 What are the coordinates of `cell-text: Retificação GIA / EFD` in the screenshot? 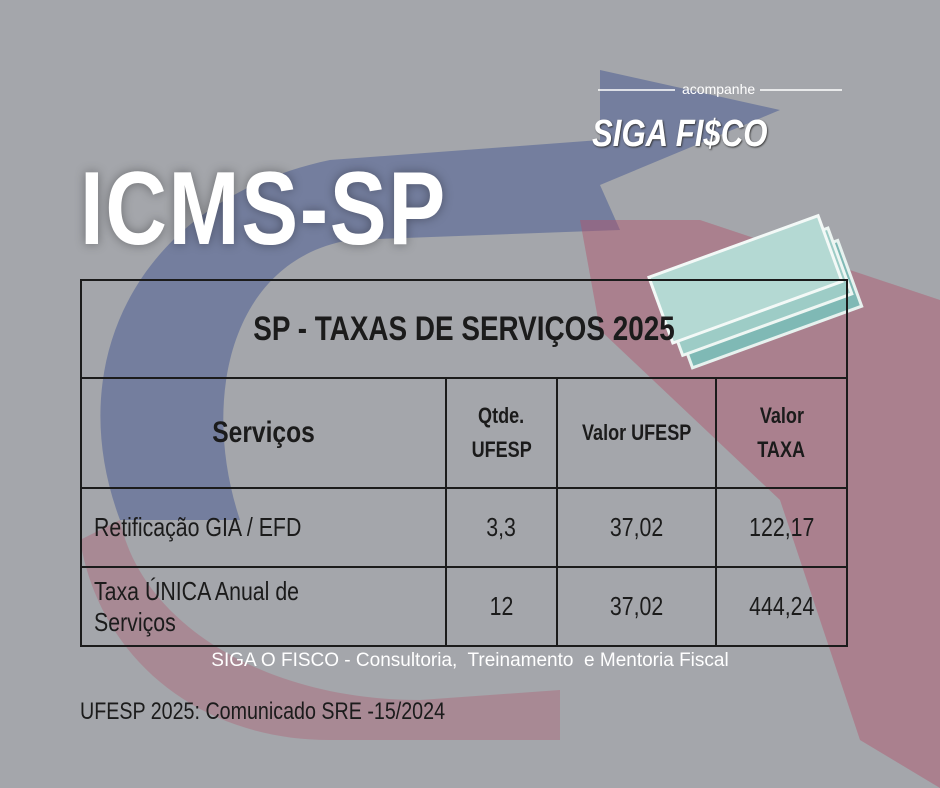 It's located at (198, 527).